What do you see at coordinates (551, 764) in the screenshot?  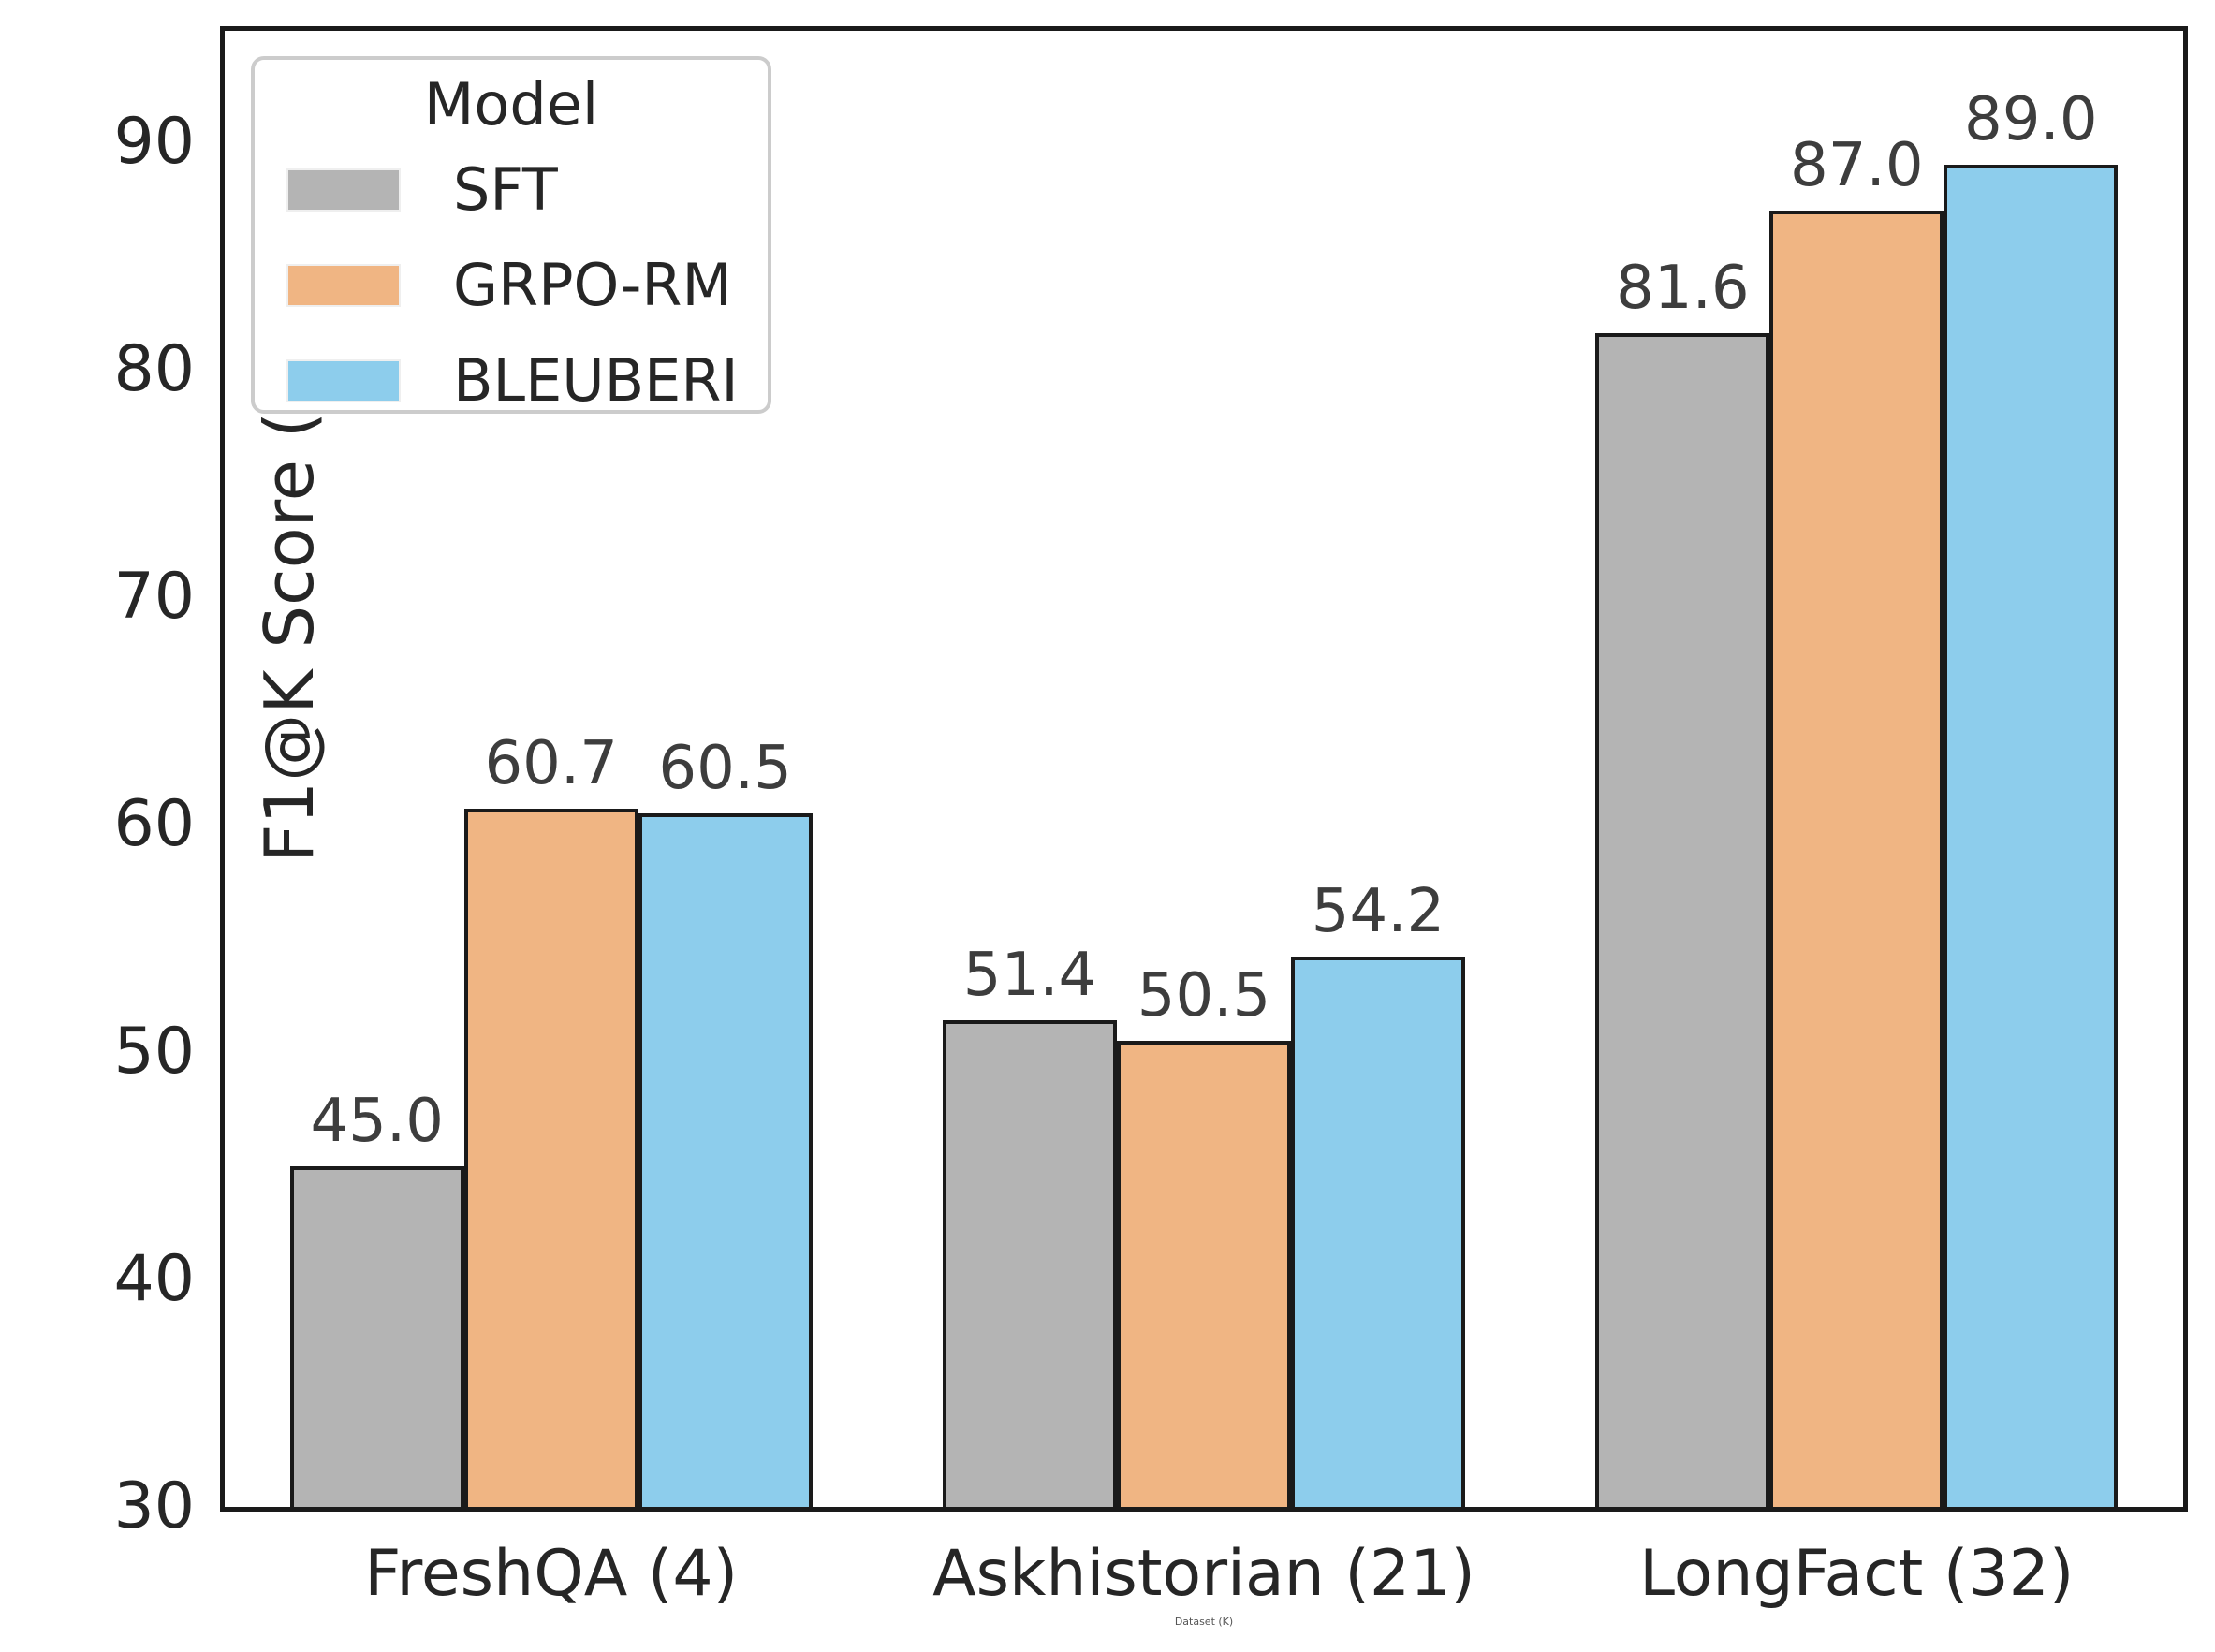 I see `bar-value-label: 60.7` at bounding box center [551, 764].